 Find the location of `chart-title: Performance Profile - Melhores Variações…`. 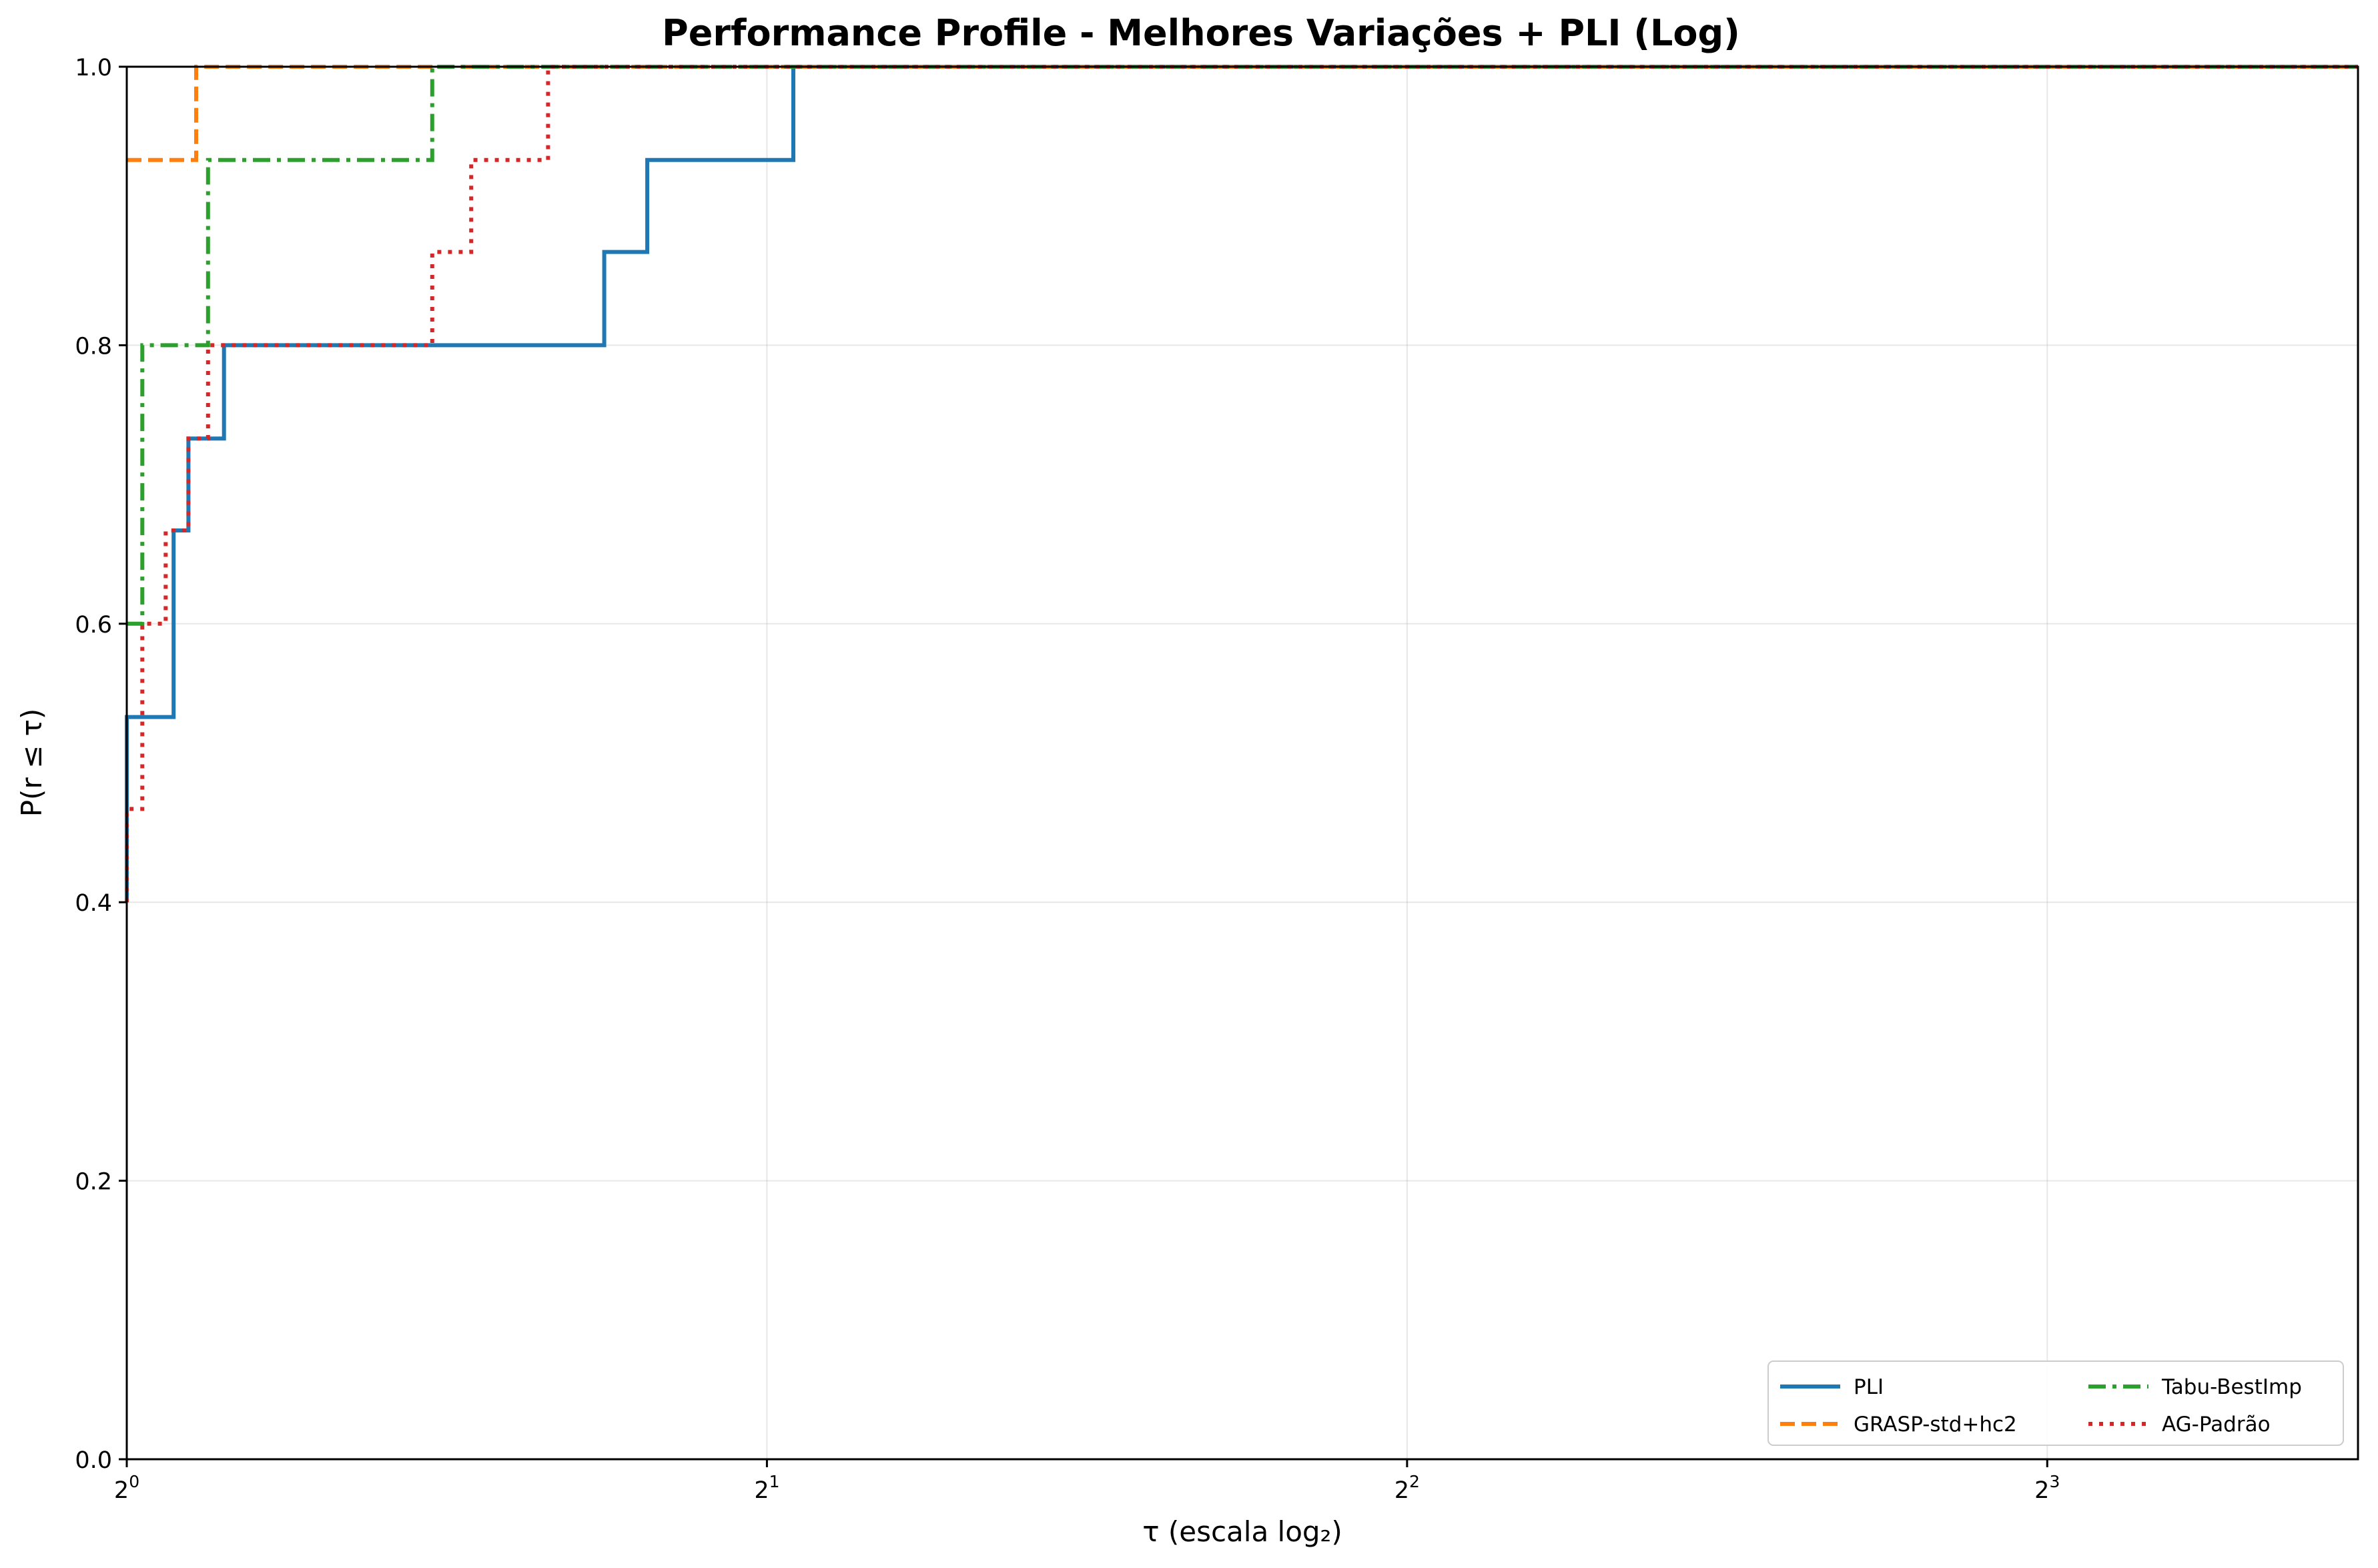

chart-title: Performance Profile - Melhores Variações… is located at coordinates (1201, 33).